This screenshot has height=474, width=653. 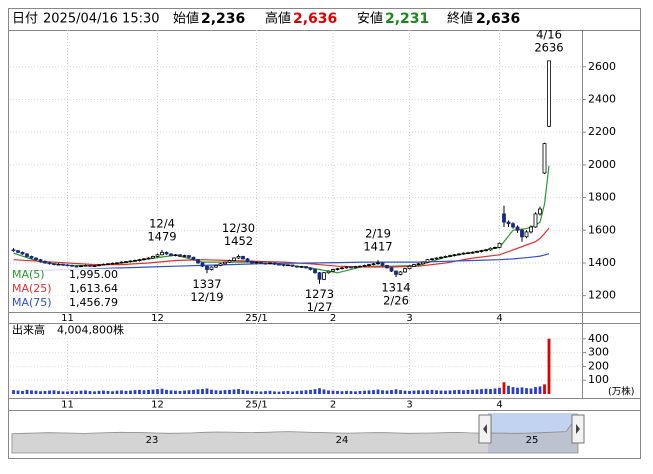 I want to click on y-tick-label: 1800, so click(x=602, y=197).